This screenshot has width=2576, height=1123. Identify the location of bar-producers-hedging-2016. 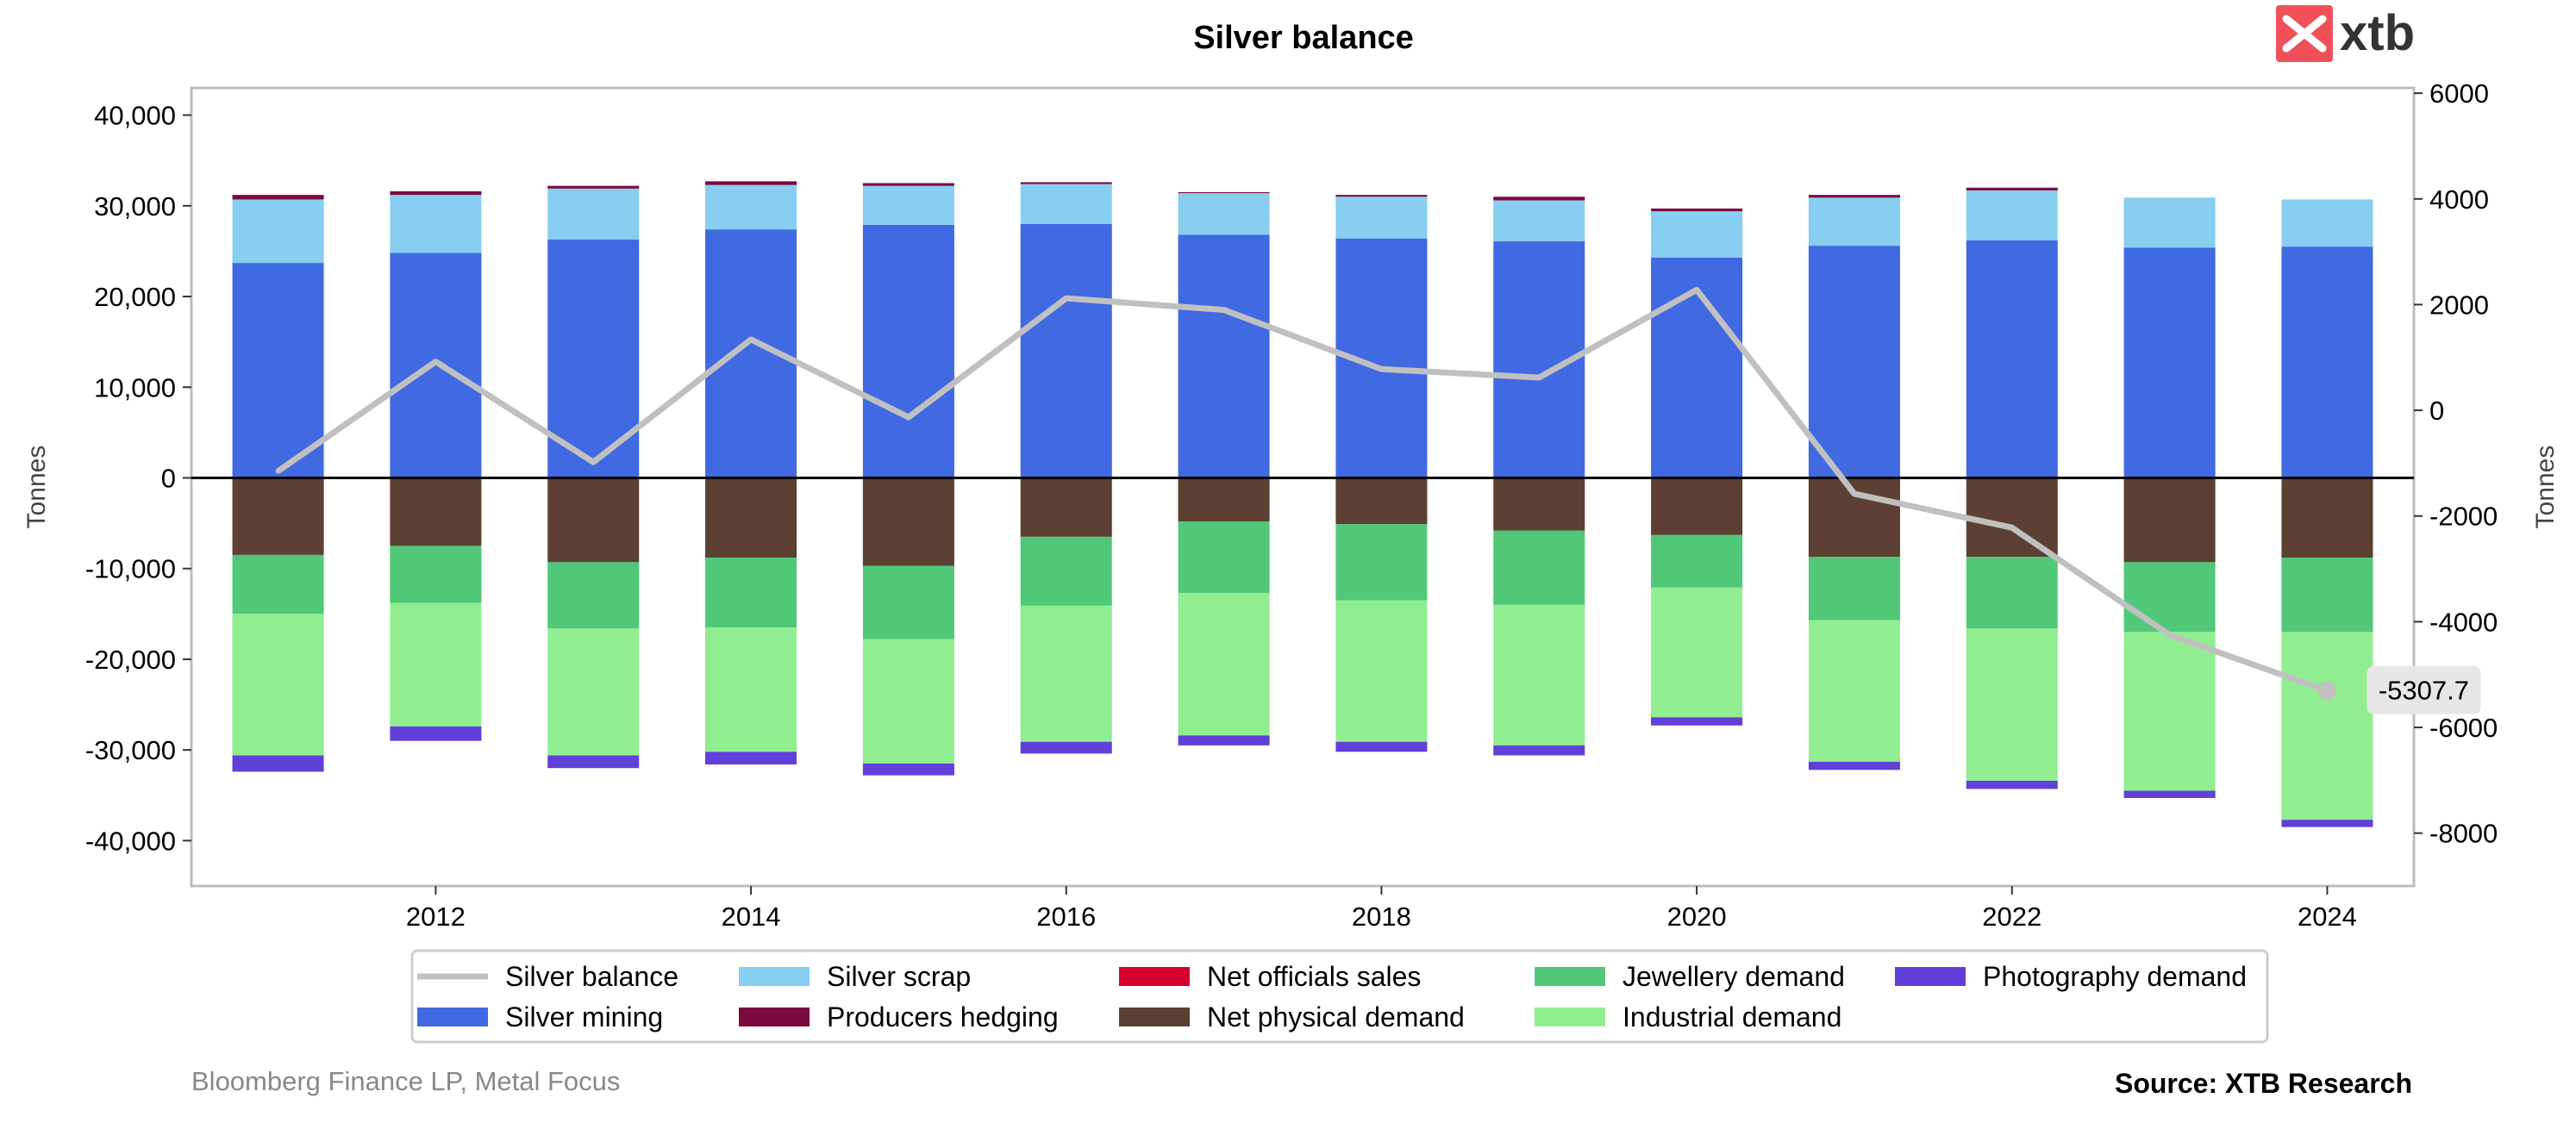
(1066, 183).